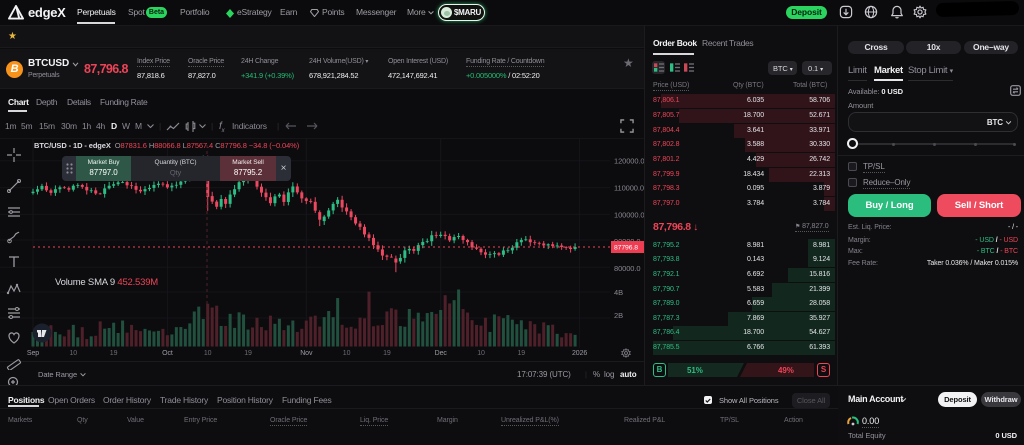  Describe the element at coordinates (167, 353) in the screenshot. I see `svg-text: Oct` at that location.